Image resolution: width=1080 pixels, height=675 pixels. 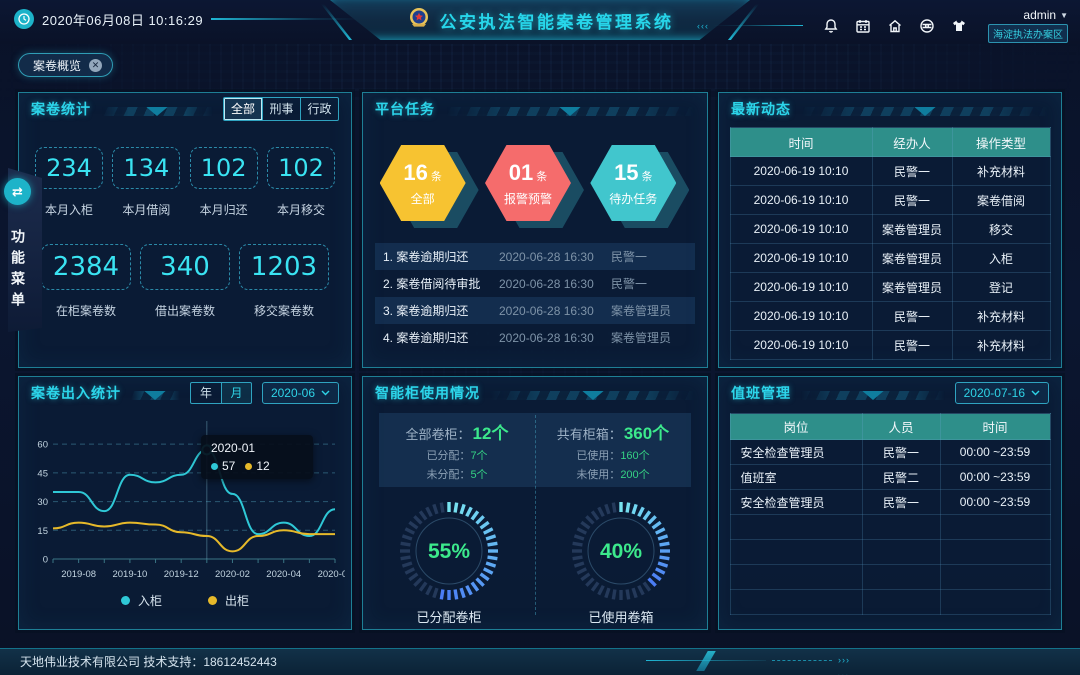 What do you see at coordinates (257, 457) in the screenshot?
I see `chart-tooltip: 2020-01 57 12` at bounding box center [257, 457].